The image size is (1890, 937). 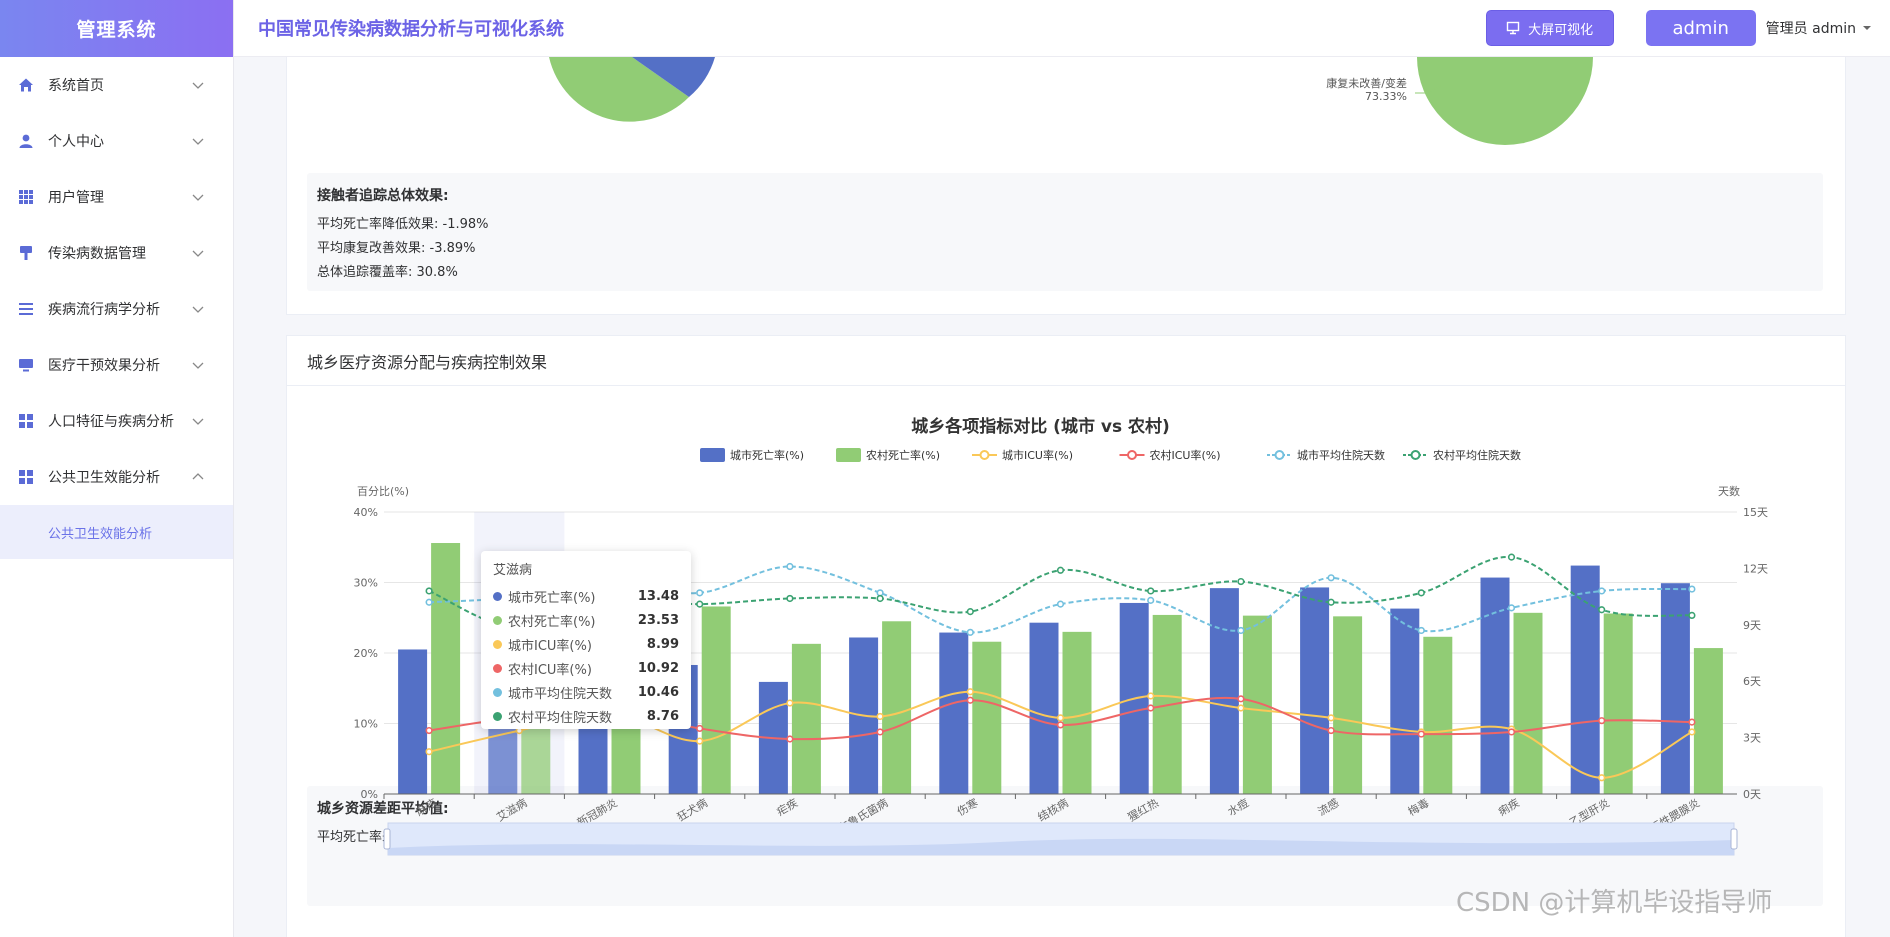 I want to click on tooltip-value: 8.76, so click(x=662, y=716).